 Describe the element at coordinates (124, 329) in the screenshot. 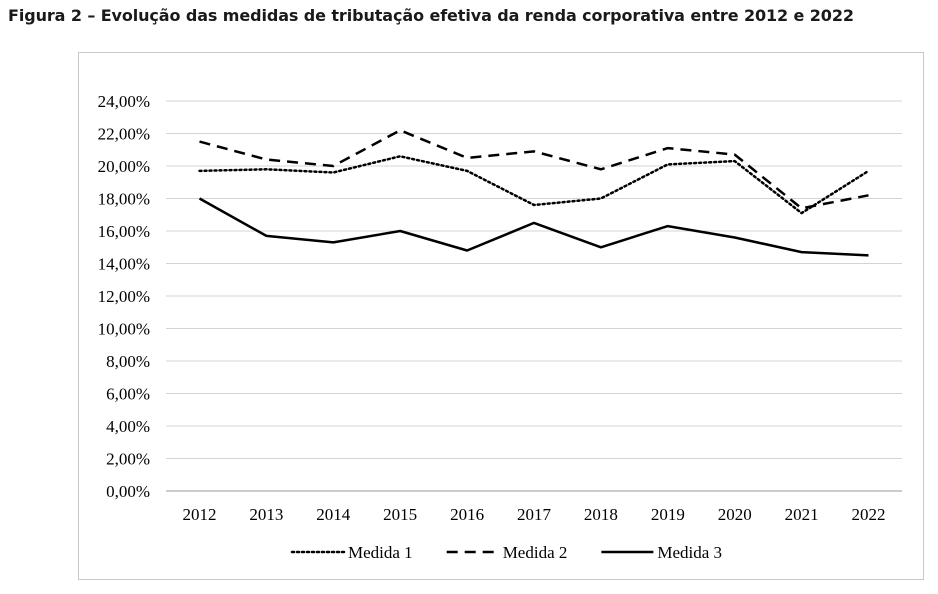

I see `y-tick-label: 10,00%` at that location.